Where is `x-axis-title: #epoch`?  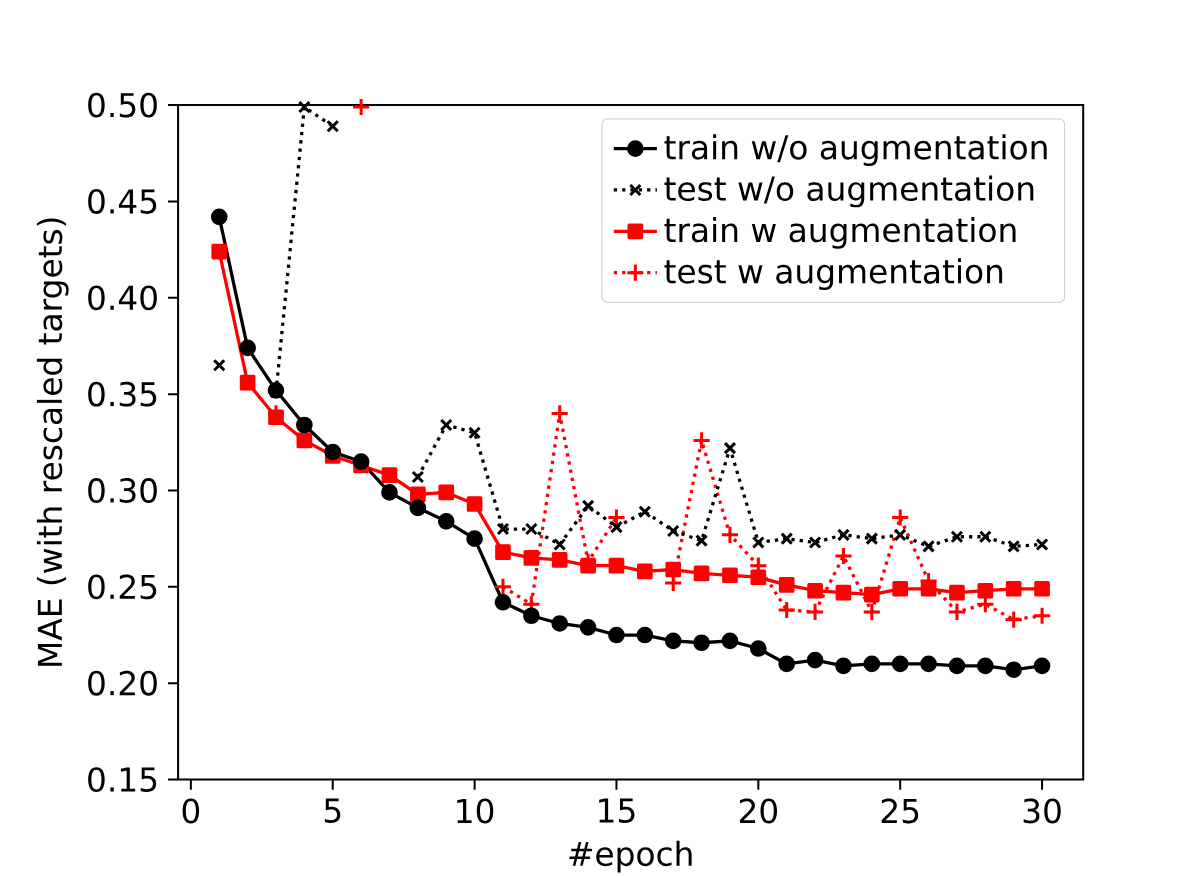 x-axis-title: #epoch is located at coordinates (630, 856).